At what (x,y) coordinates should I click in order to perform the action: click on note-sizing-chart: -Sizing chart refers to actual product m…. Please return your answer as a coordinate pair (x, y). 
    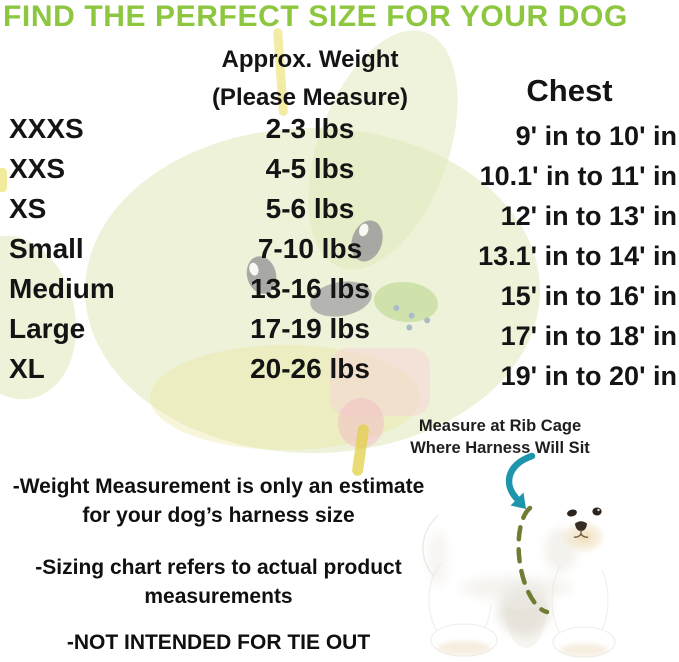
    Looking at the image, I should click on (218, 582).